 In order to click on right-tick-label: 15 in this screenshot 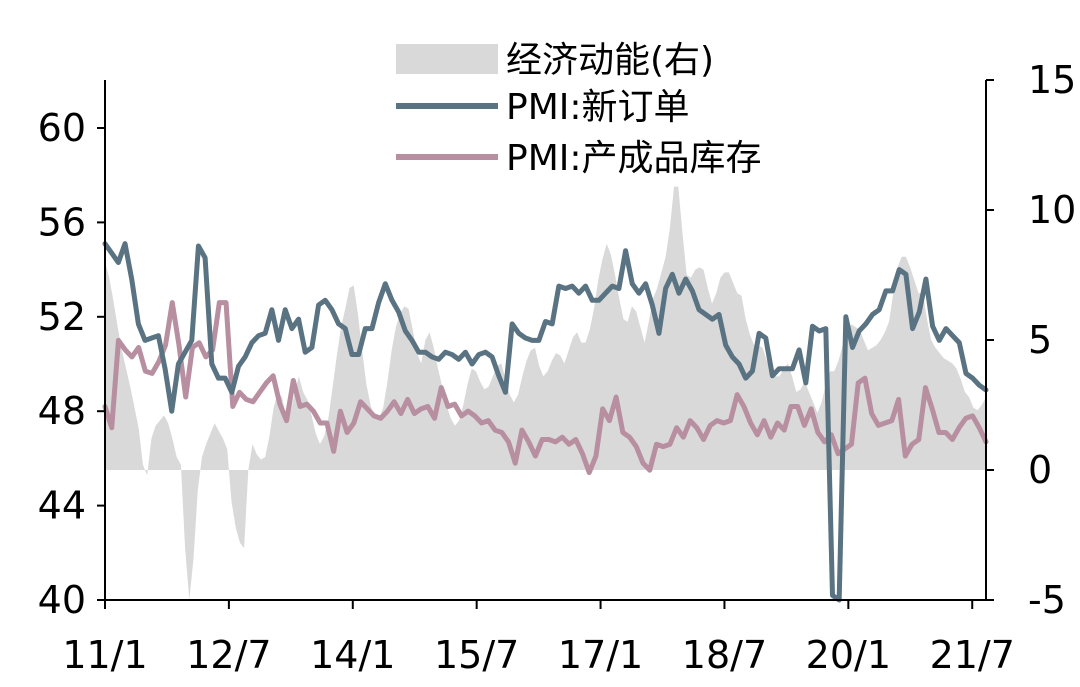, I will do `click(1052, 80)`.